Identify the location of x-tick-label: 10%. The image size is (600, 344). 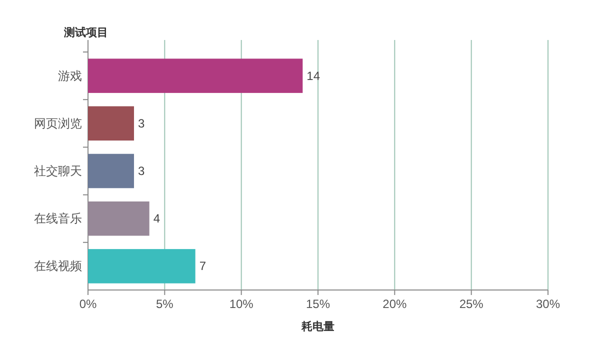
(241, 304).